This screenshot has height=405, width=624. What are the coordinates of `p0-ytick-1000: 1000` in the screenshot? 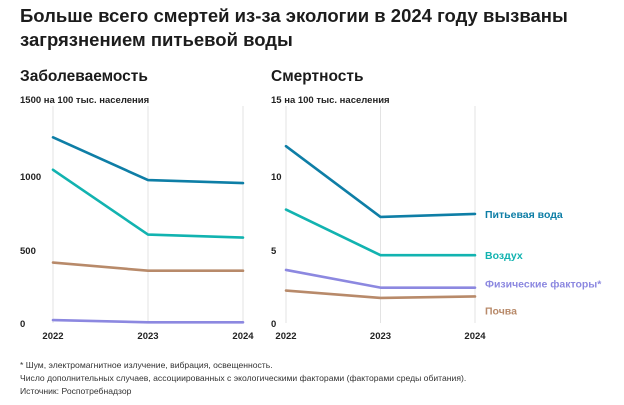 It's located at (30, 177).